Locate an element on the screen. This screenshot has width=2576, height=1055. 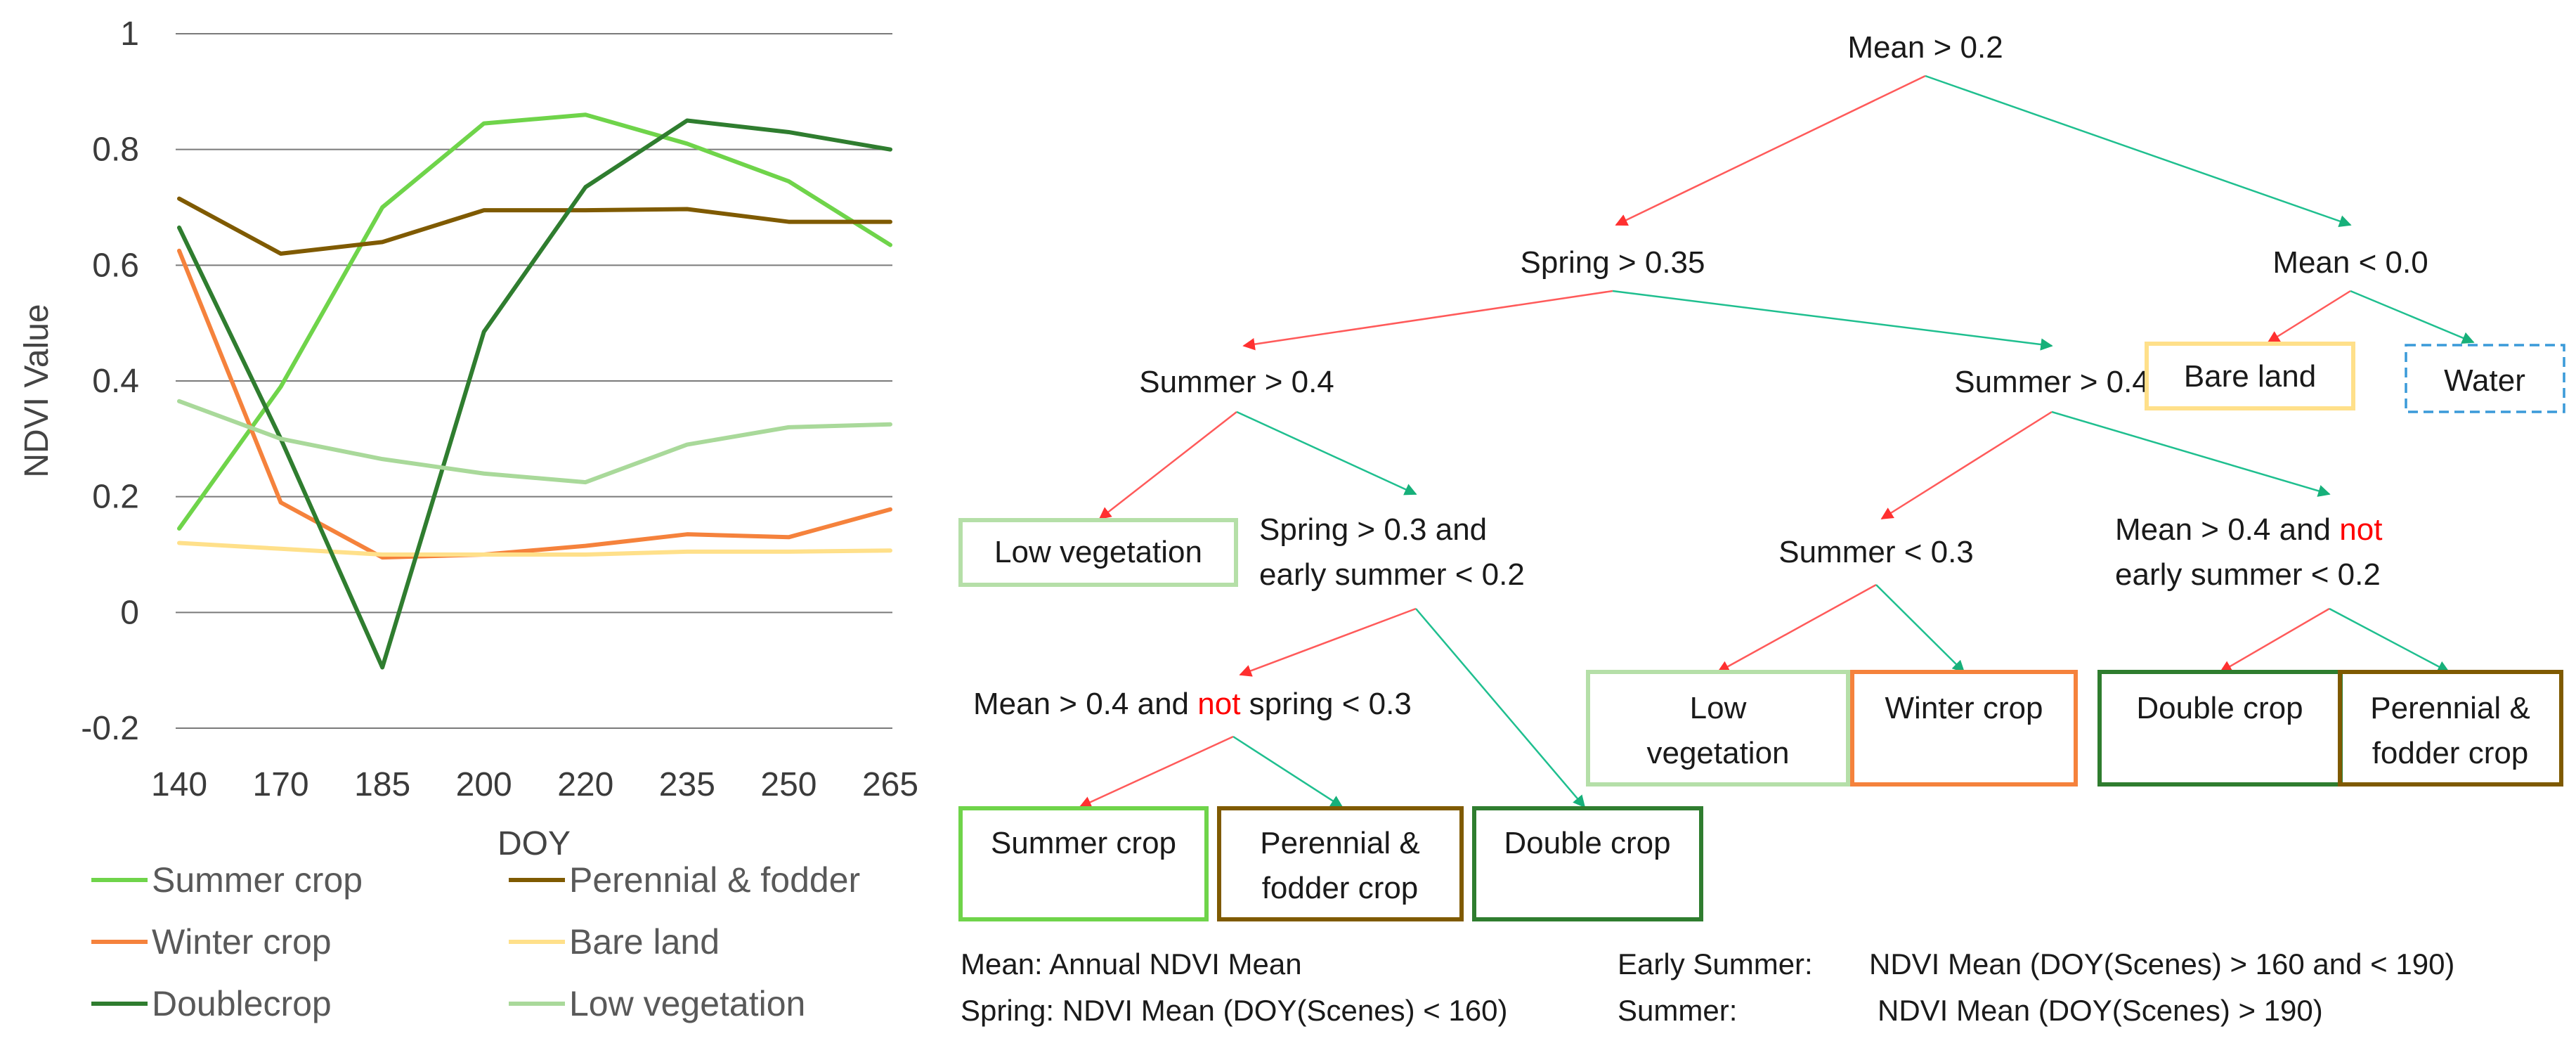
note-summer-value: NDVI Mean (DOY(Scenes) > 190) is located at coordinates (2100, 1010).